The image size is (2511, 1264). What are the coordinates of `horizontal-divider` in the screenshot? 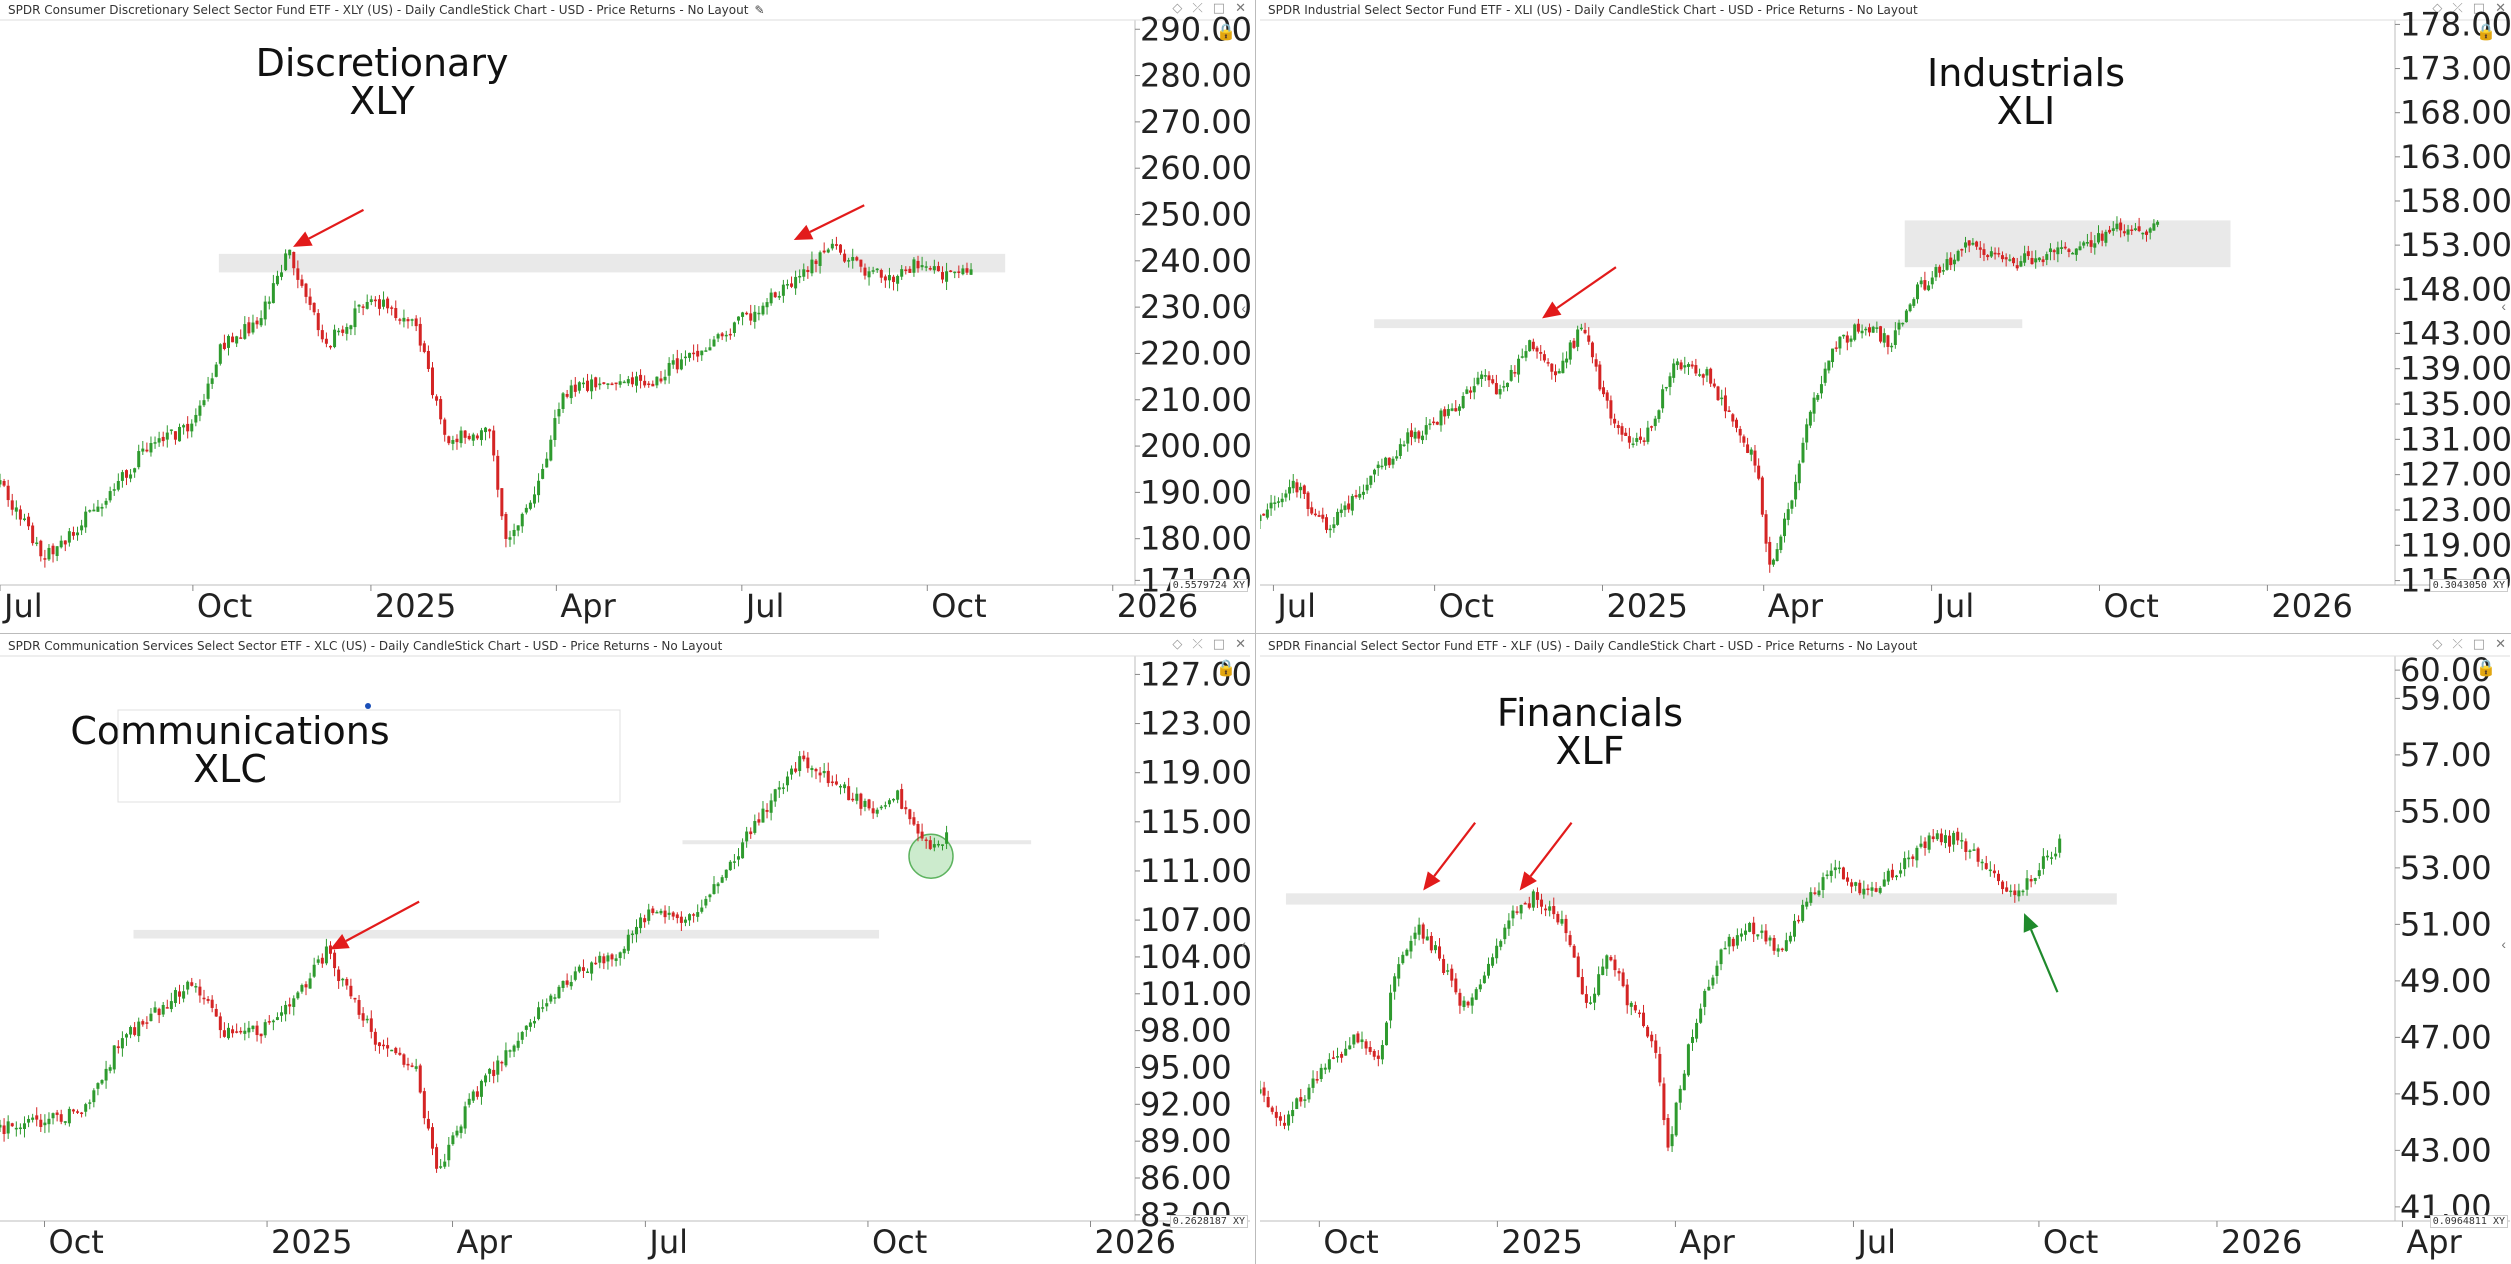 It's located at (1255, 633).